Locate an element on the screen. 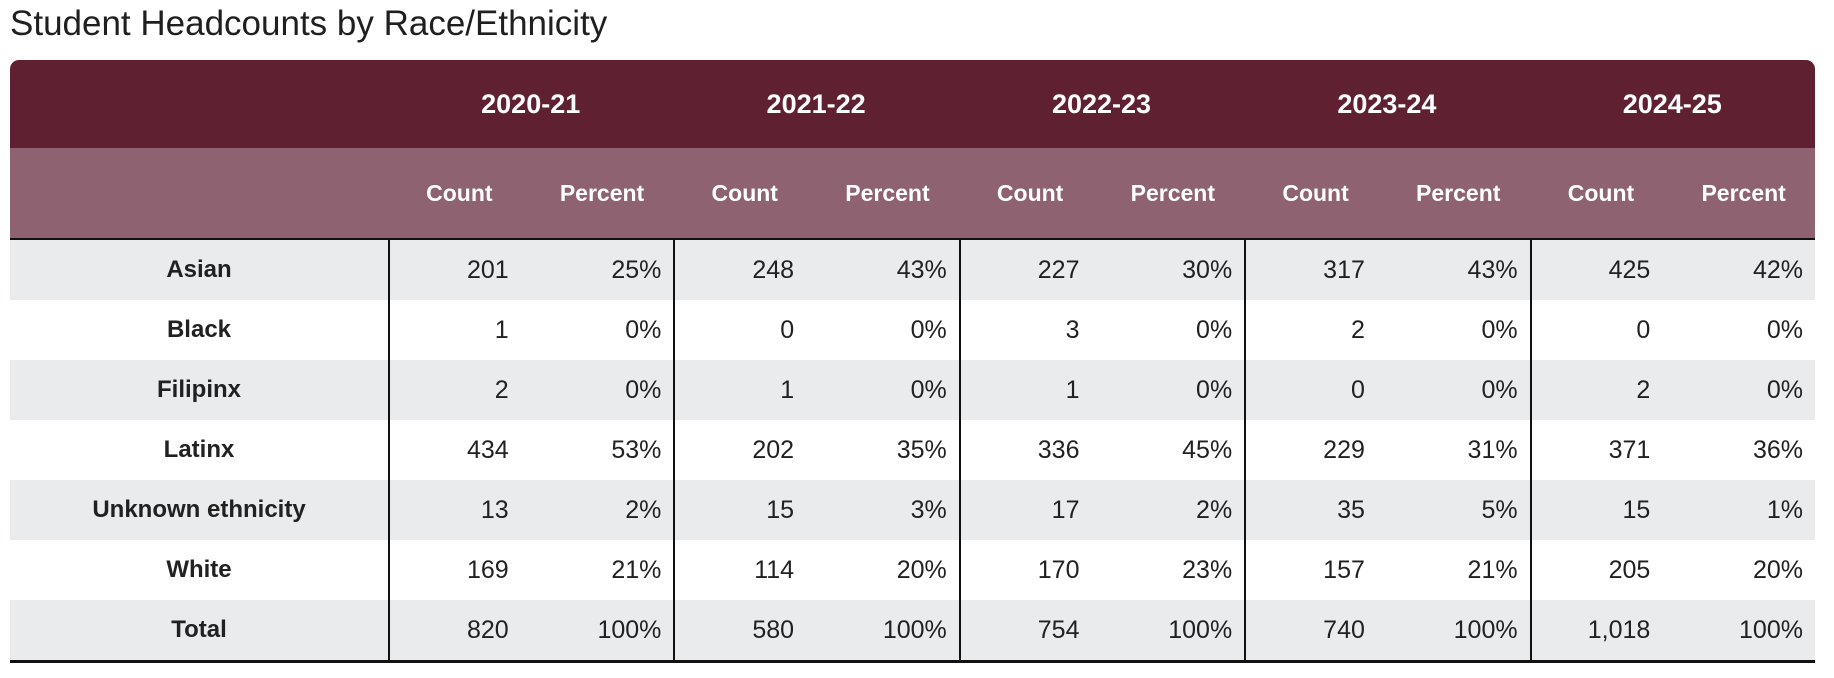  percent-cell: 1% is located at coordinates (1784, 509).